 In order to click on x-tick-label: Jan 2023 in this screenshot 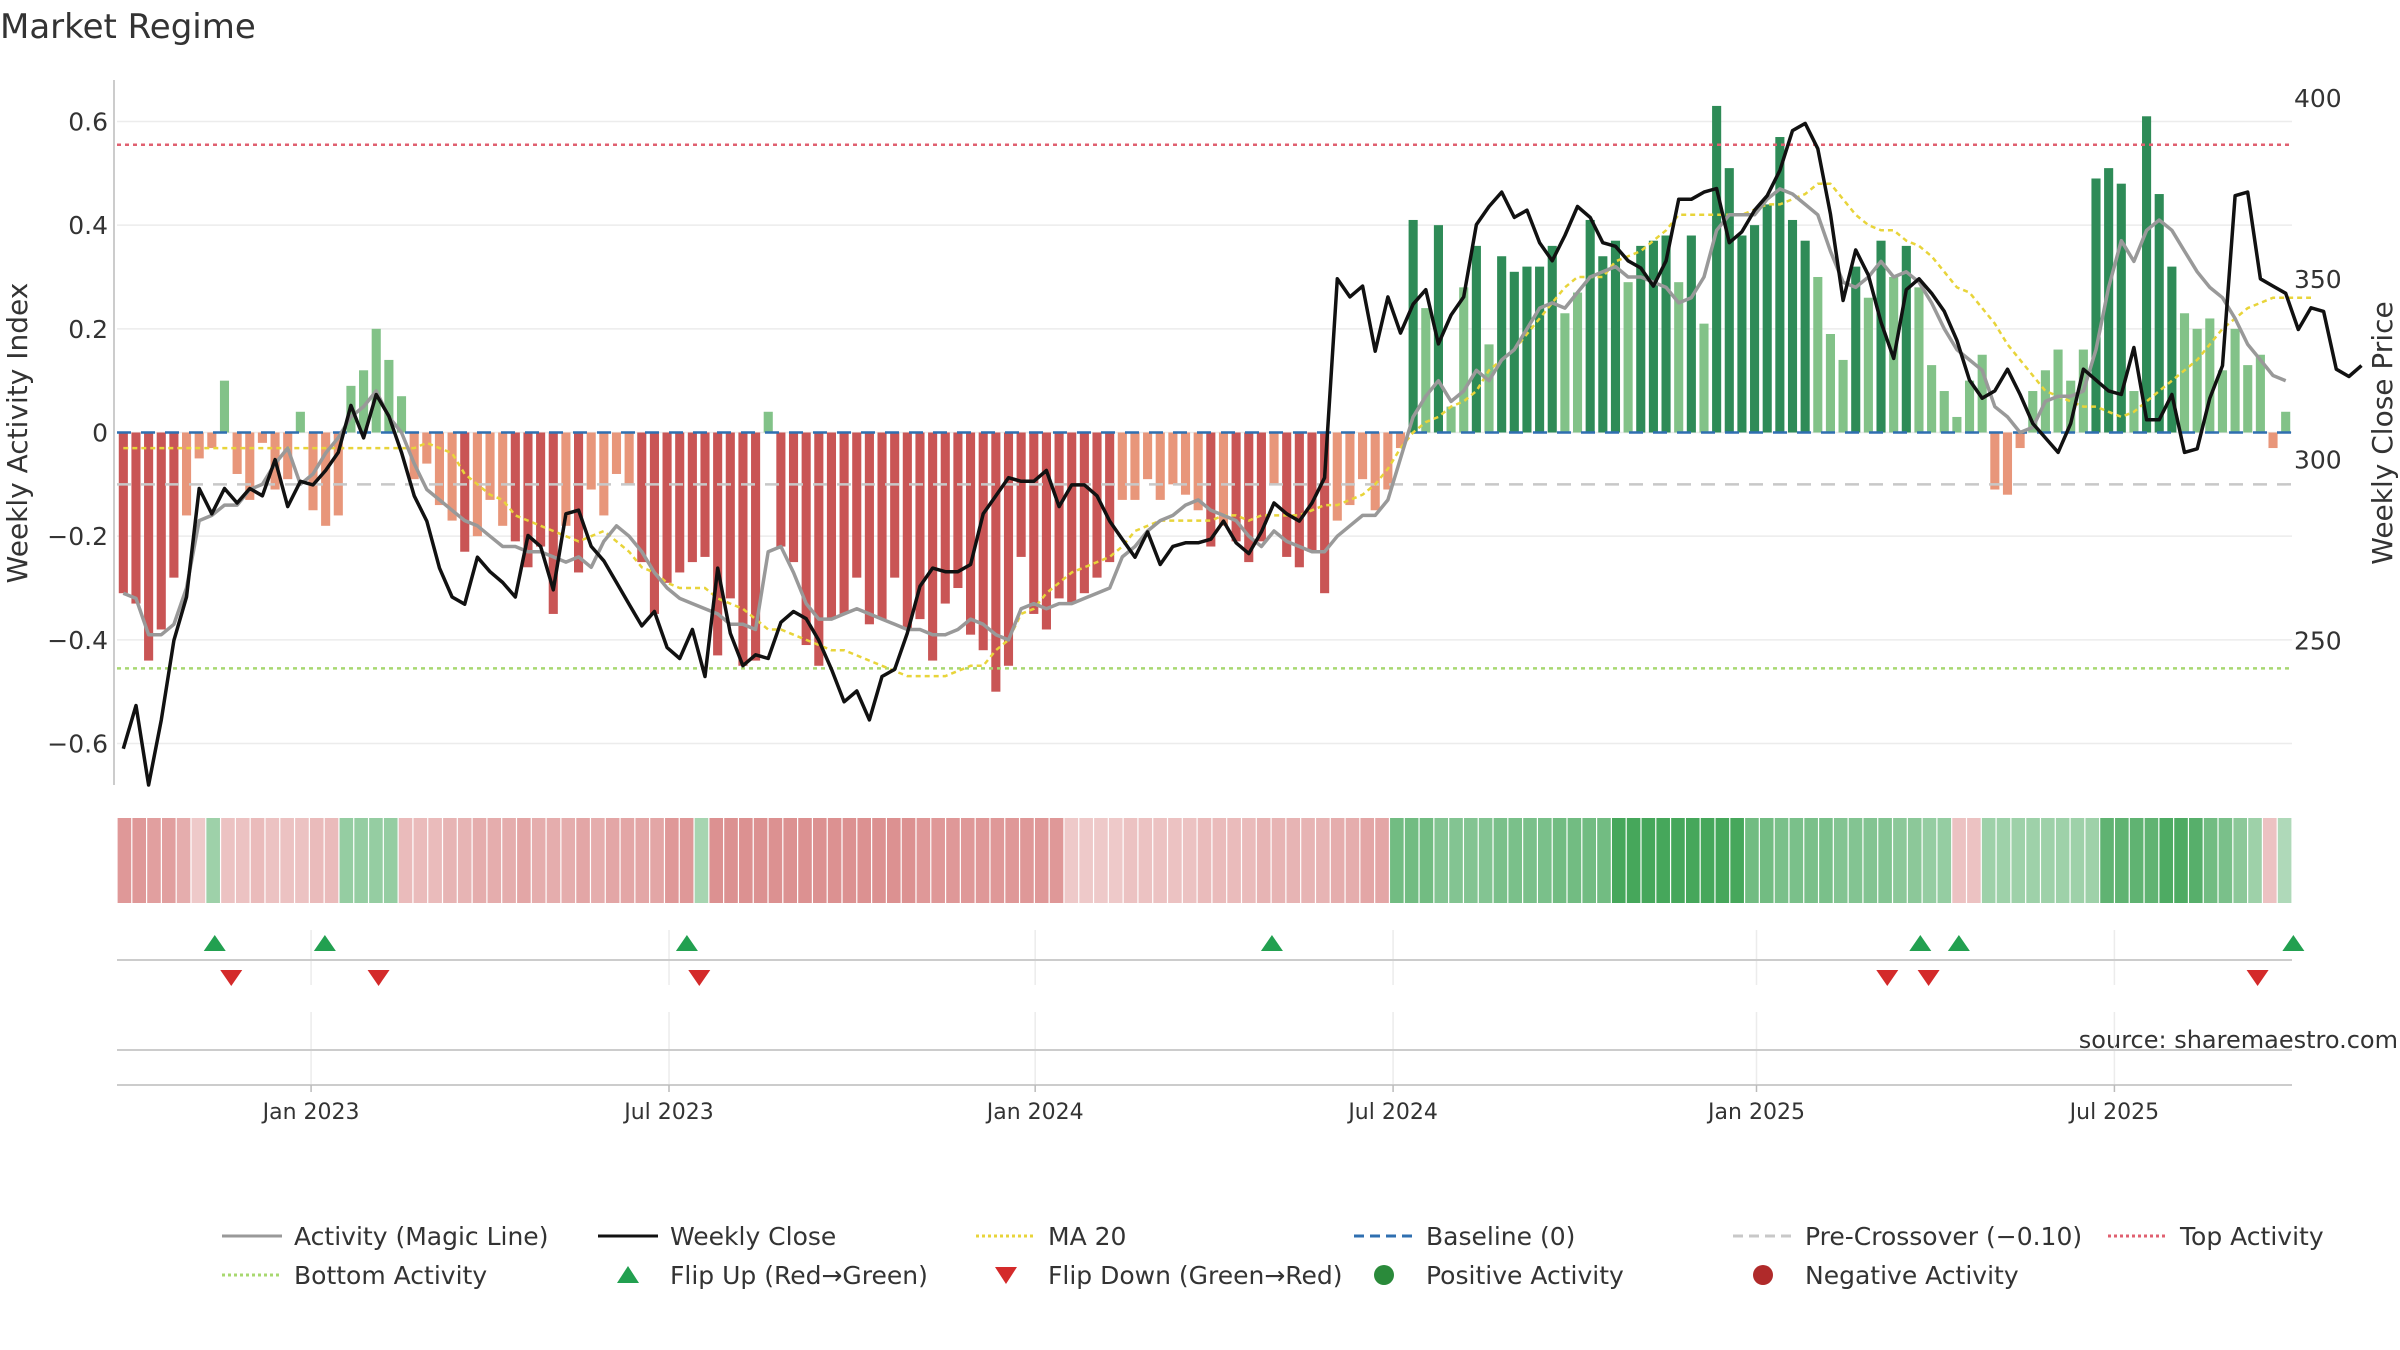, I will do `click(310, 1112)`.